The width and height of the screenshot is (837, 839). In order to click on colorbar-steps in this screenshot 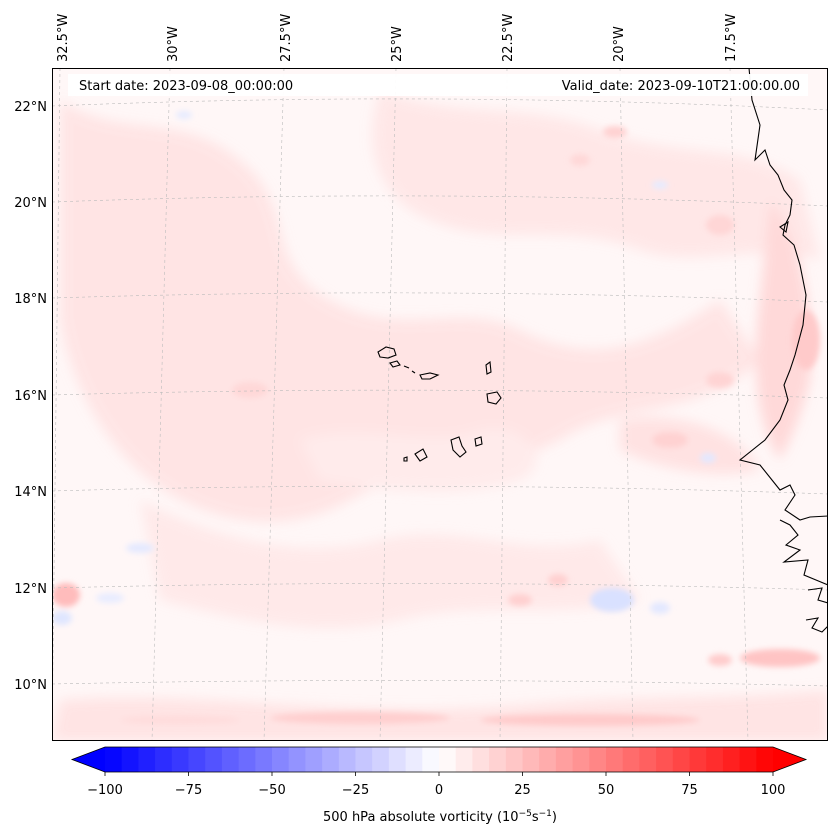, I will do `click(439, 759)`.